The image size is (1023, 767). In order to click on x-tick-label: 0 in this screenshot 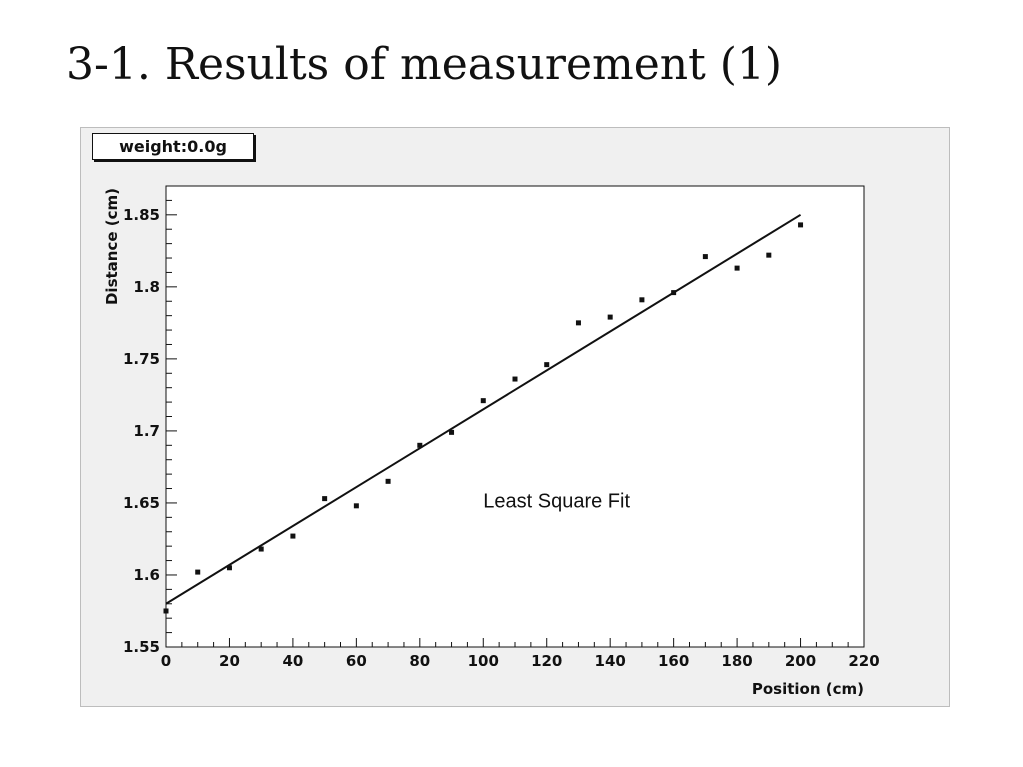, I will do `click(166, 661)`.